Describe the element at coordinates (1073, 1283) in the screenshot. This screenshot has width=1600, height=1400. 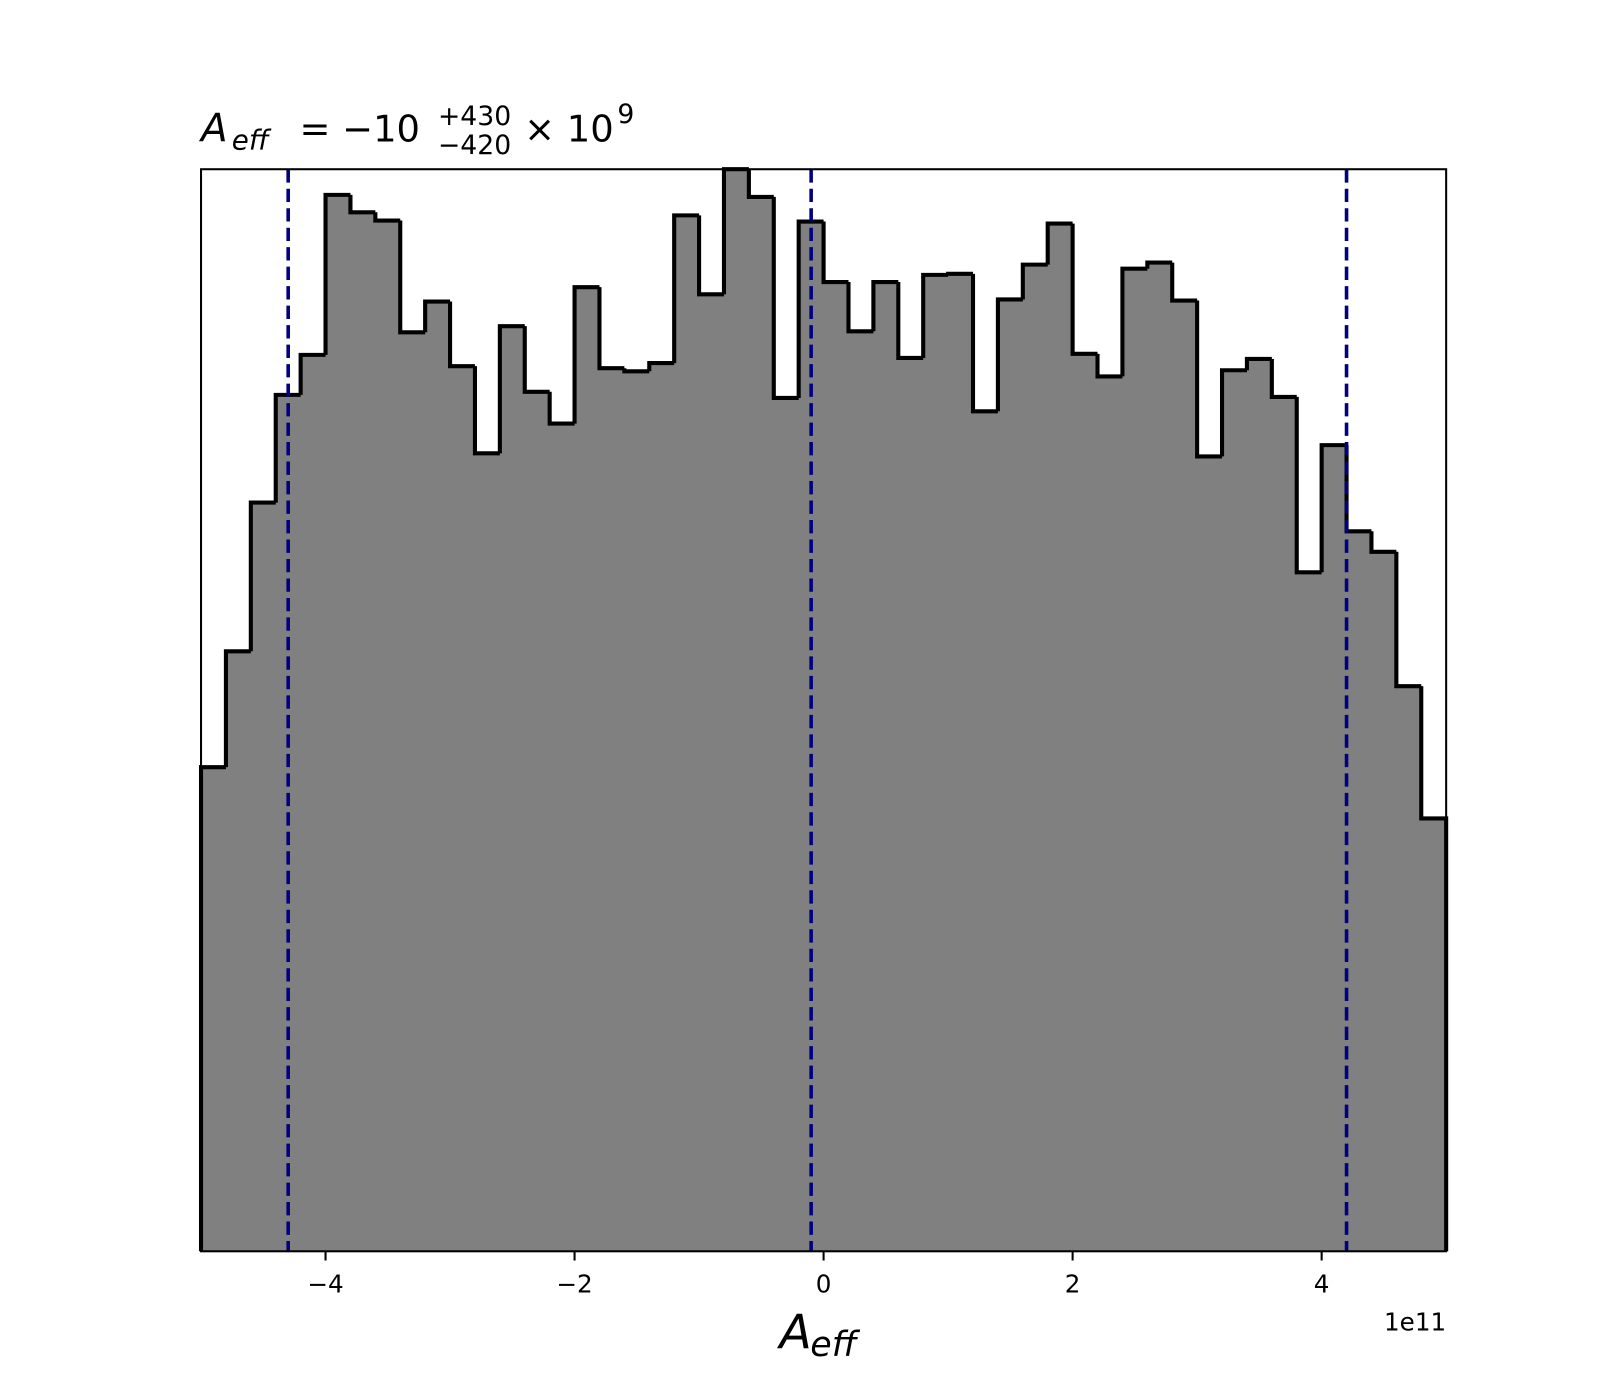
I see `x-tick-label: 2` at that location.